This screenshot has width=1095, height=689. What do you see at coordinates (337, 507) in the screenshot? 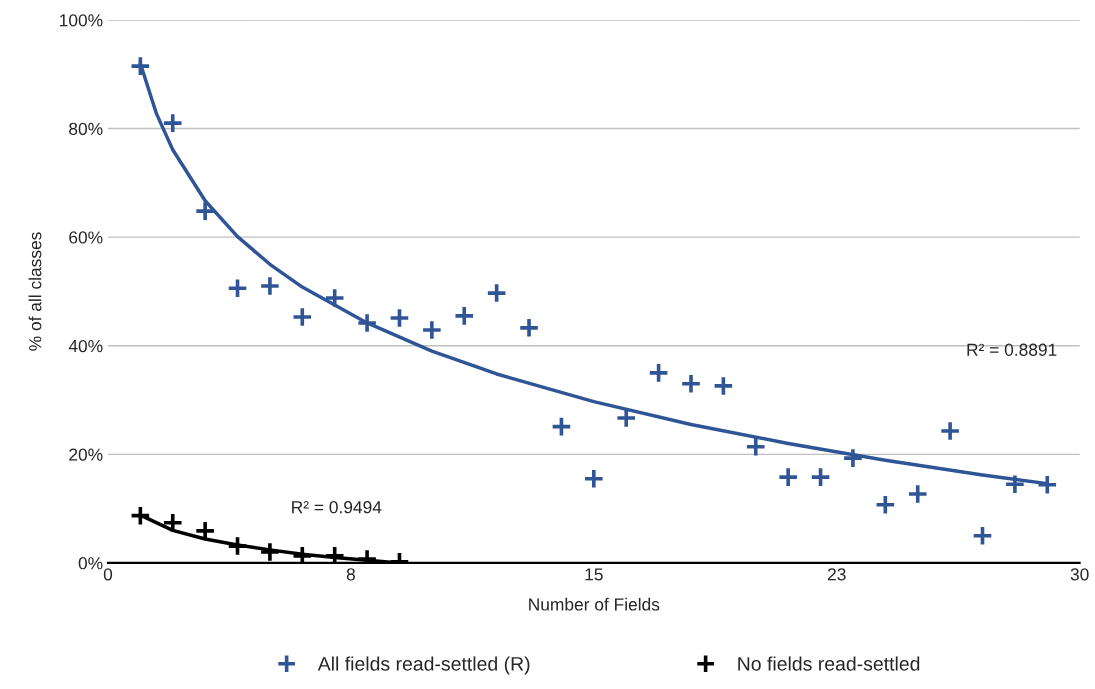
I see `annotation: R² = 0.9494` at bounding box center [337, 507].